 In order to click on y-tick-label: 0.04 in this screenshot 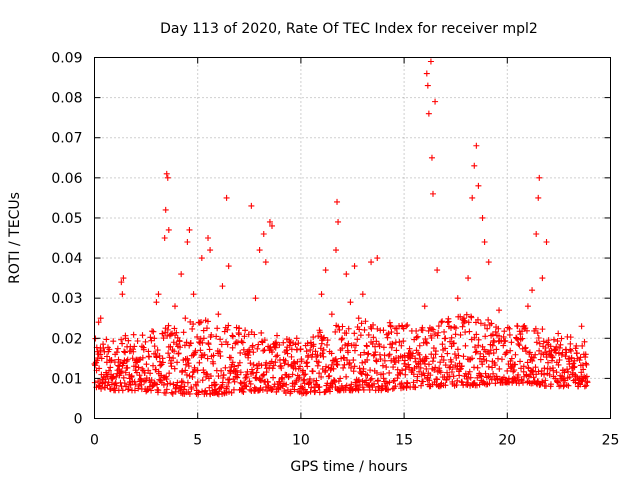, I will do `click(66, 259)`.